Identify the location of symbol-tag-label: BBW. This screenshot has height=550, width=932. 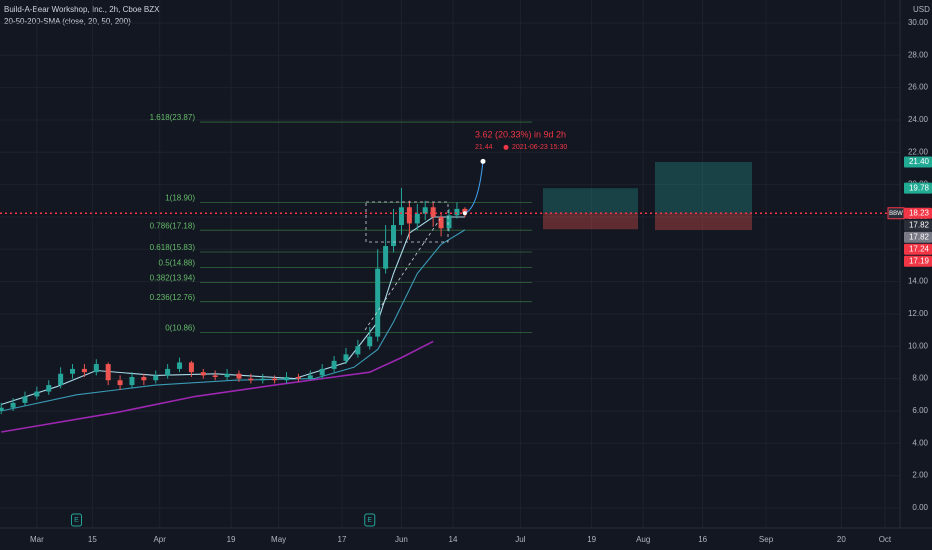
(896, 214).